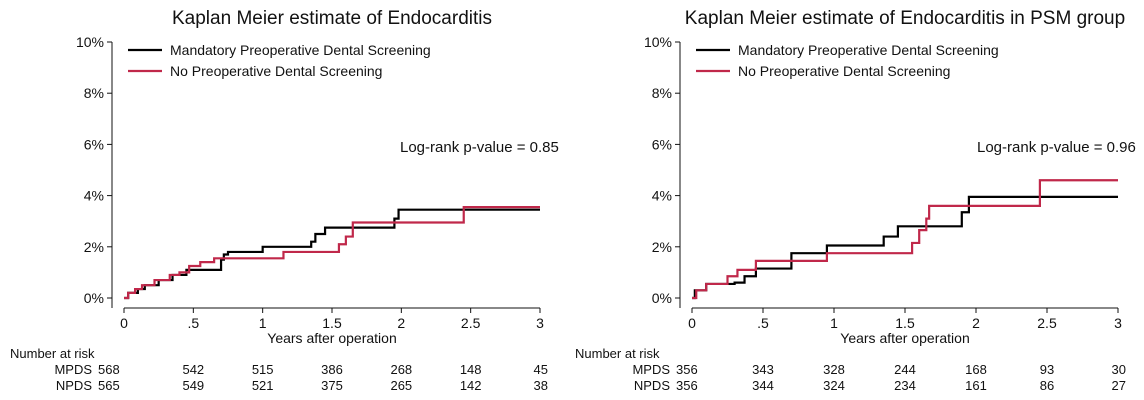 This screenshot has width=1144, height=400. What do you see at coordinates (763, 369) in the screenshot?
I see `risk-count: 343` at bounding box center [763, 369].